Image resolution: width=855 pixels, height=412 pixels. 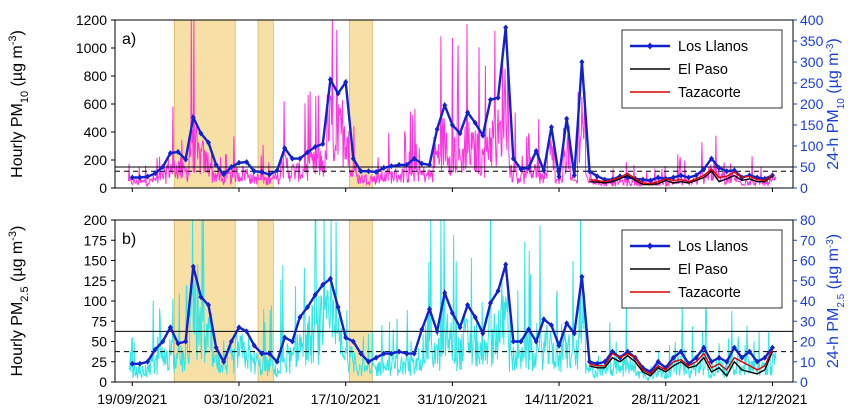 I want to click on x-tick-label: 14/11/2021, so click(x=559, y=399).